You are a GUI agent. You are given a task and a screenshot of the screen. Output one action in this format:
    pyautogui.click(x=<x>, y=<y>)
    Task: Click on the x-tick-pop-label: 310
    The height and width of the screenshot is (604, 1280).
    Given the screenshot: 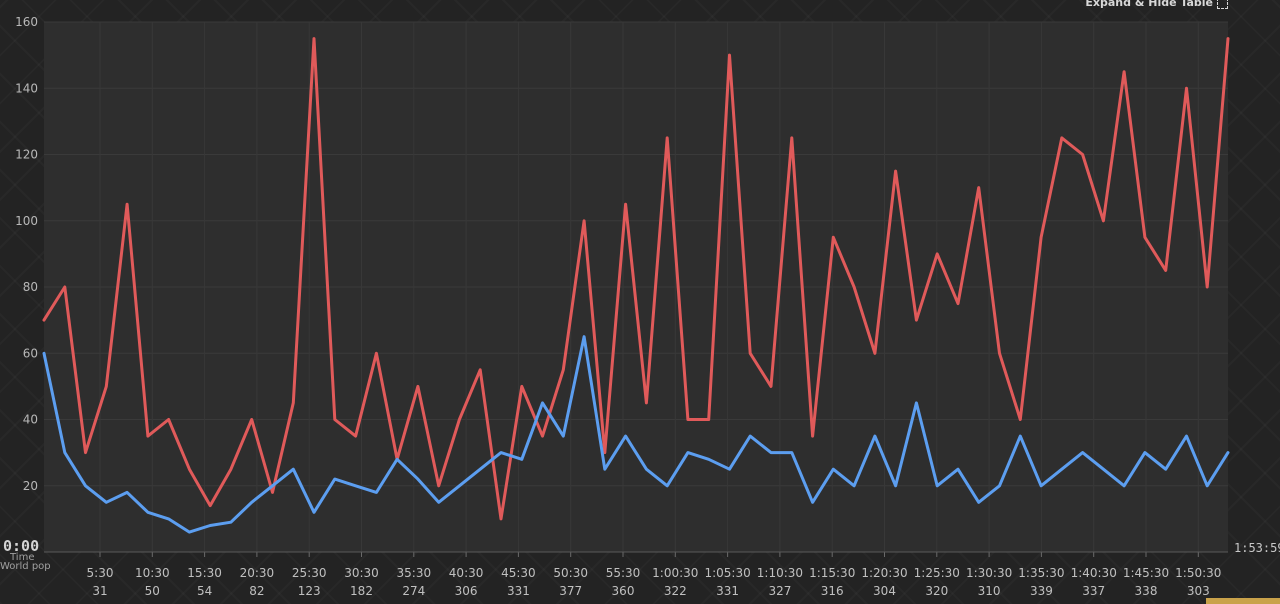 What is the action you would take?
    pyautogui.click(x=989, y=591)
    